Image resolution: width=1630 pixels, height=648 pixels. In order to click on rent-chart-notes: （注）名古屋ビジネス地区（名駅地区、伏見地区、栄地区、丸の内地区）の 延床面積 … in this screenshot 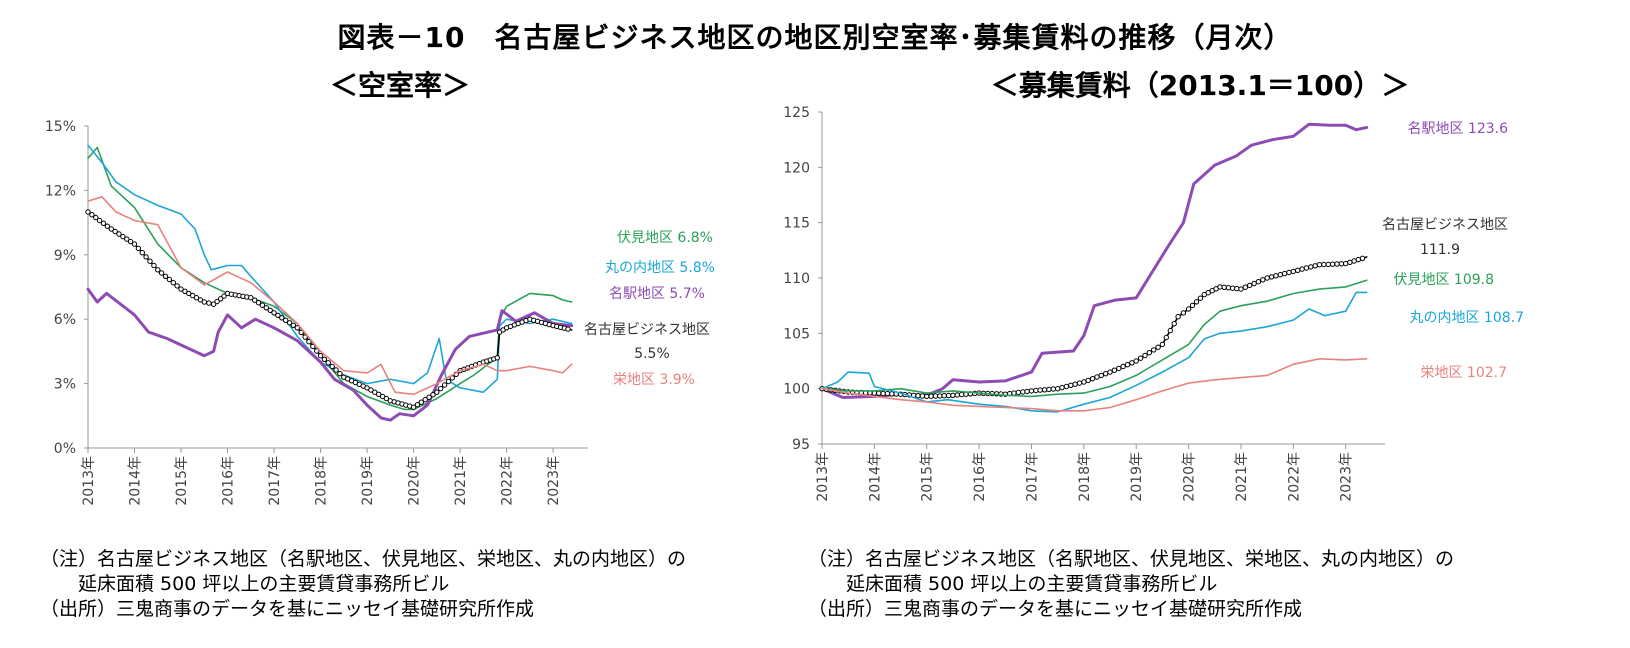, I will do `click(1131, 584)`.